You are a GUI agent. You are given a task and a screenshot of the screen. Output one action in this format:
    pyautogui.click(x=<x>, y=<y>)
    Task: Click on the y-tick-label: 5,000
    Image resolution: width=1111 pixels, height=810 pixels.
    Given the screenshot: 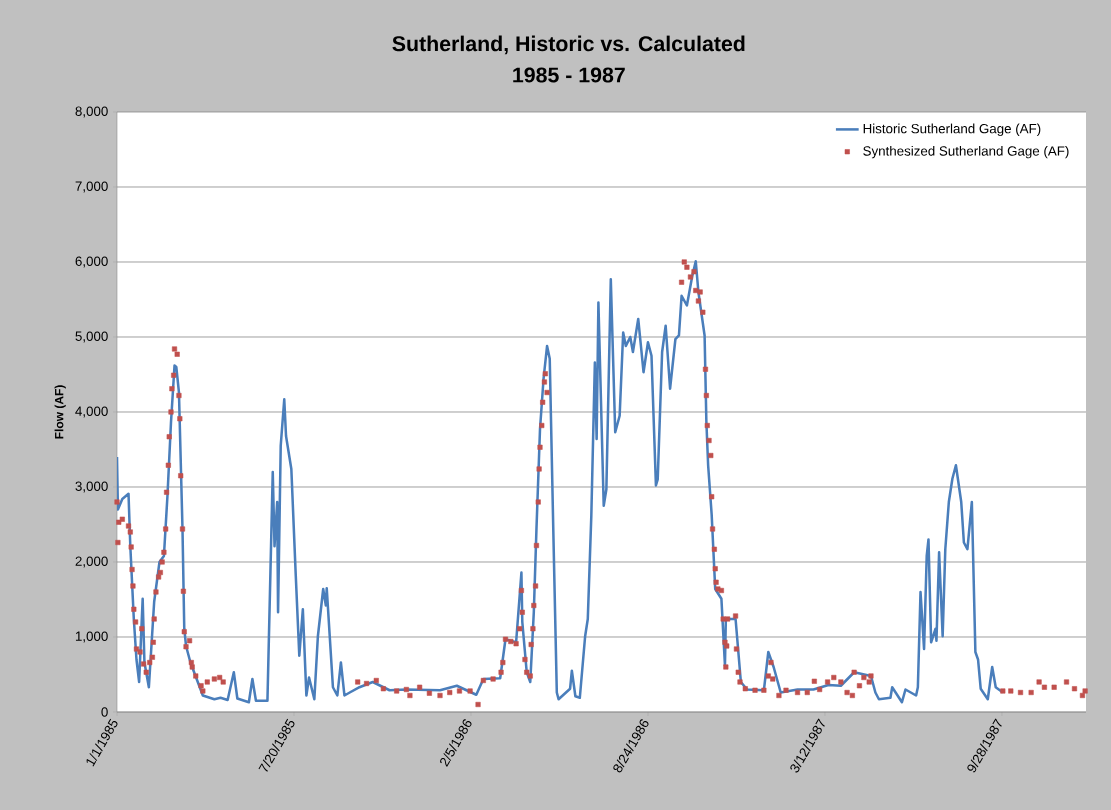 What is the action you would take?
    pyautogui.click(x=91, y=337)
    